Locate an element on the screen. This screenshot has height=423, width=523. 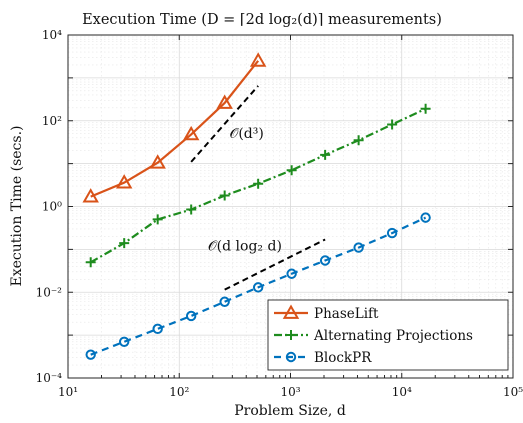
x-tick-label: 10³ is located at coordinates (290, 392).